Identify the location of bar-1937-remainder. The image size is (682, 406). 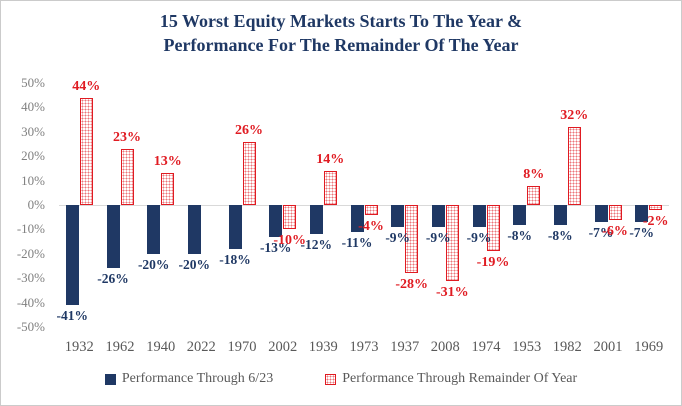
(412, 239).